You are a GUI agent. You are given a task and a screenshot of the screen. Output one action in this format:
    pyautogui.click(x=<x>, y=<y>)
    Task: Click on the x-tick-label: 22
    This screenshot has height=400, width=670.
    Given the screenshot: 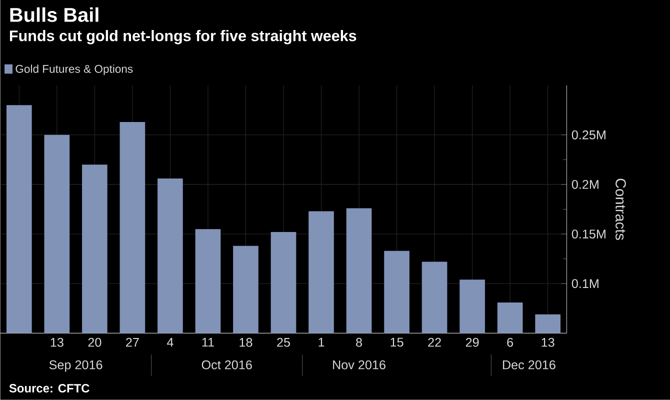 What is the action you would take?
    pyautogui.click(x=434, y=342)
    